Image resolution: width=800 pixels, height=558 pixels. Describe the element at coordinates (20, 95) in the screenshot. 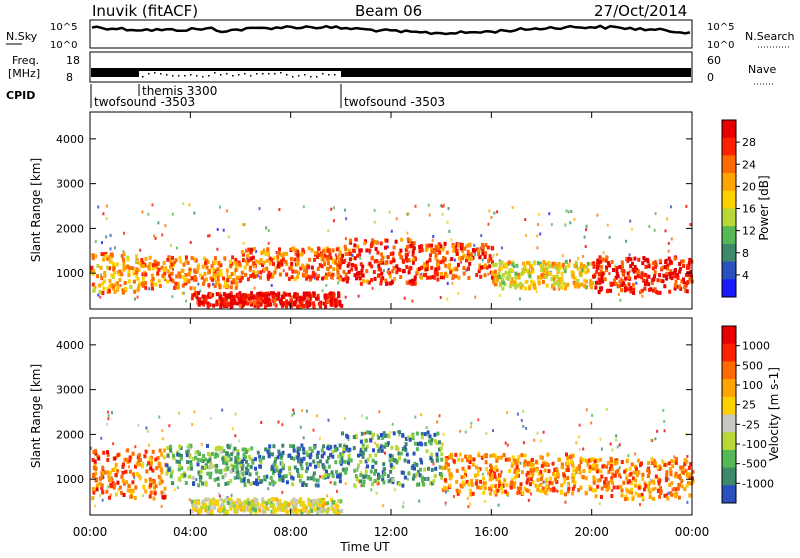

I see `cpid-label: CPID` at that location.